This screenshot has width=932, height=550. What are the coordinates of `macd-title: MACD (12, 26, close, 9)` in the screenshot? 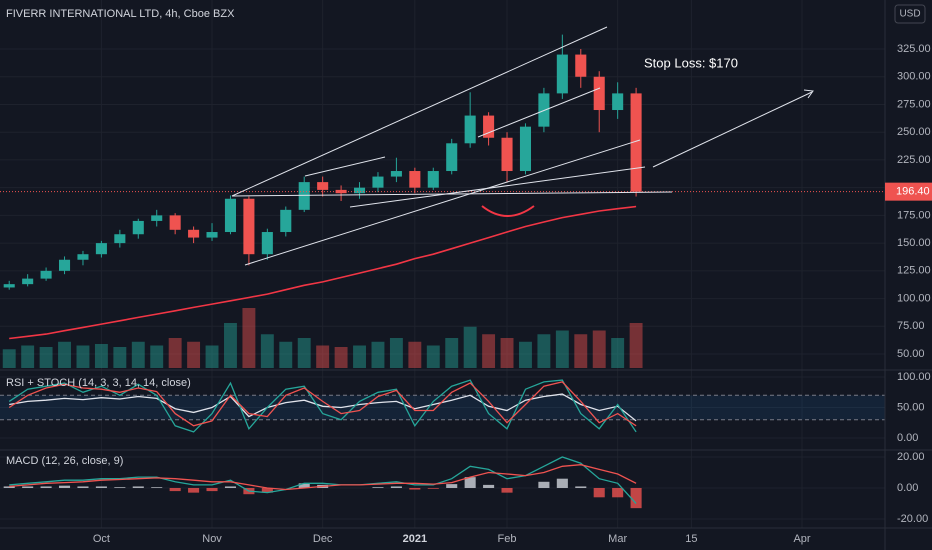 It's located at (64, 461).